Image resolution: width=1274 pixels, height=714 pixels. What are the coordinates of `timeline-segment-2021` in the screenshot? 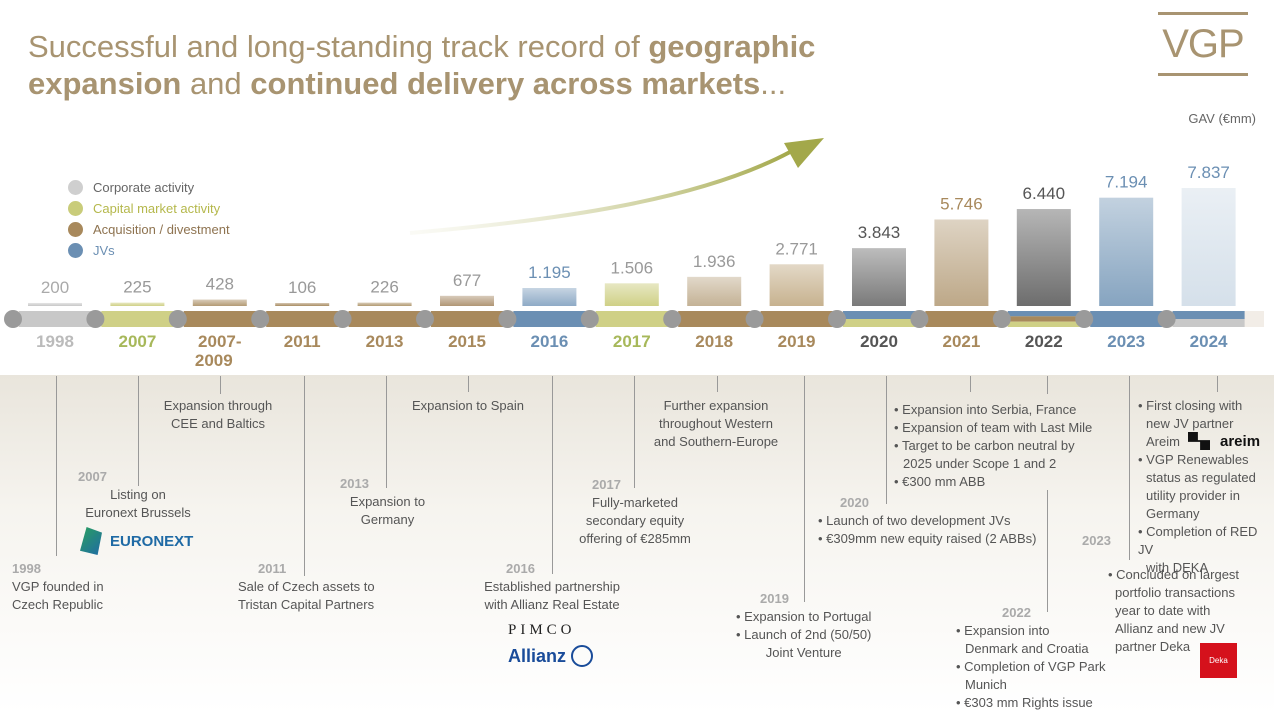 It's located at (961, 319).